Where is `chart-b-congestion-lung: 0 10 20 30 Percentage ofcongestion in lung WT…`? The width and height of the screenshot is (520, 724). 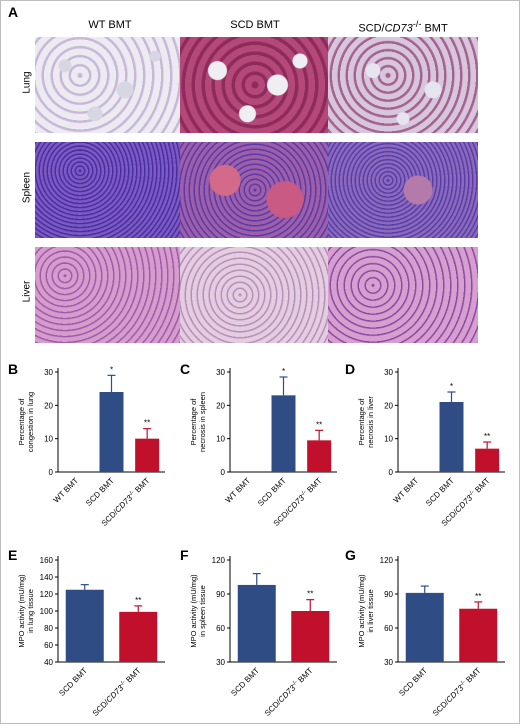 chart-b-congestion-lung: 0 10 20 30 Percentage ofcongestion in lung WT… is located at coordinates (91, 446).